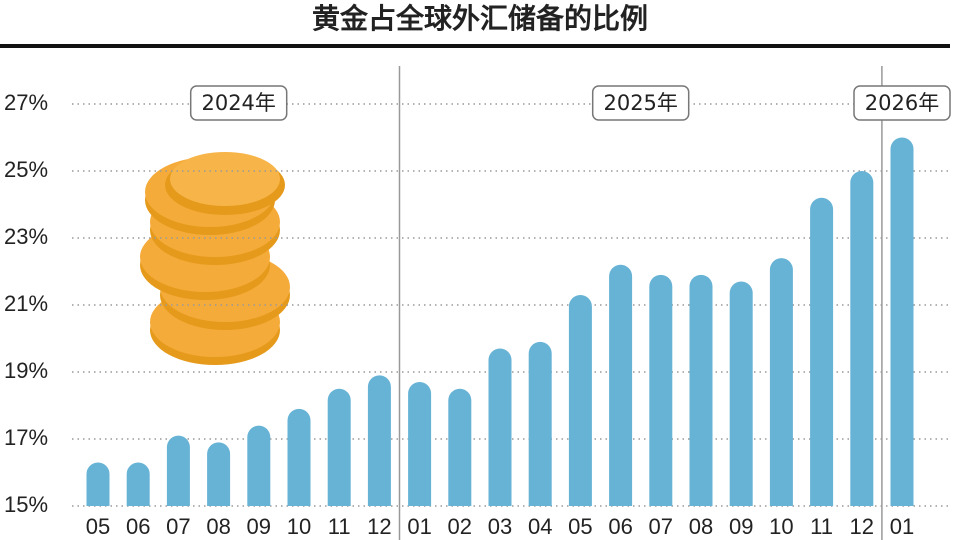 The height and width of the screenshot is (540, 960). Describe the element at coordinates (540, 526) in the screenshot. I see `x-tick-label: 04` at that location.